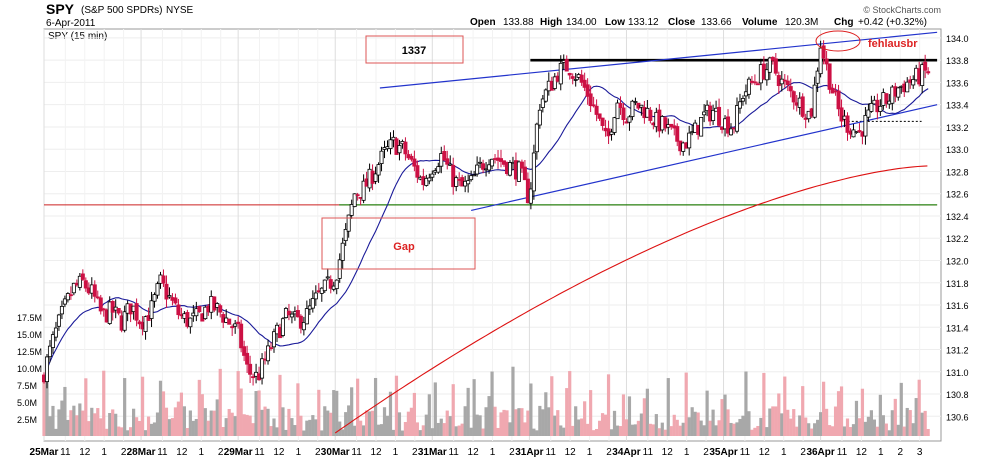 The image size is (988, 460). What do you see at coordinates (29, 318) in the screenshot?
I see `volume-tick-label: 17.5M` at bounding box center [29, 318].